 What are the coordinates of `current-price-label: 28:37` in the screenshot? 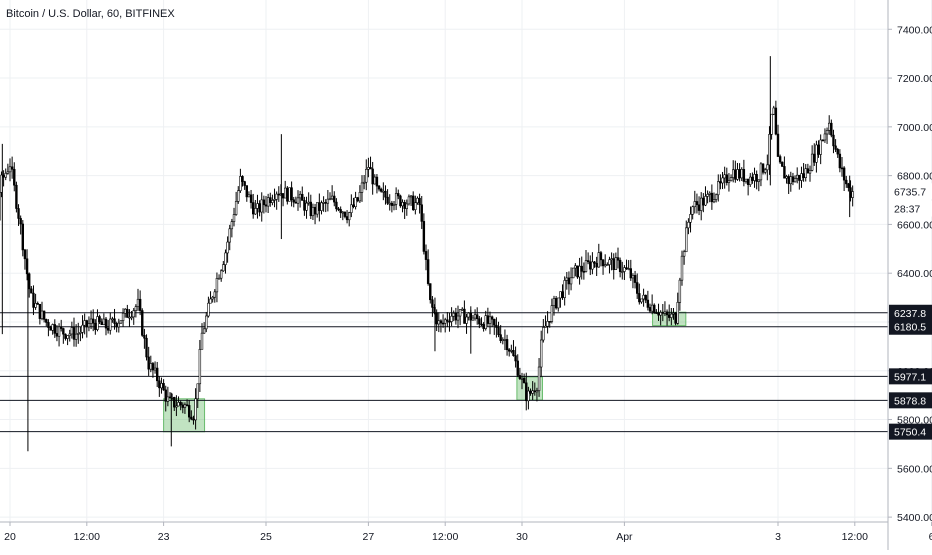 It's located at (907, 210).